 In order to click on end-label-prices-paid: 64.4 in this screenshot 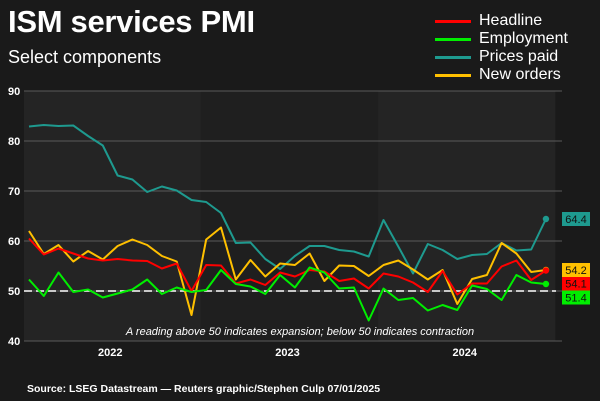, I will do `click(575, 220)`.